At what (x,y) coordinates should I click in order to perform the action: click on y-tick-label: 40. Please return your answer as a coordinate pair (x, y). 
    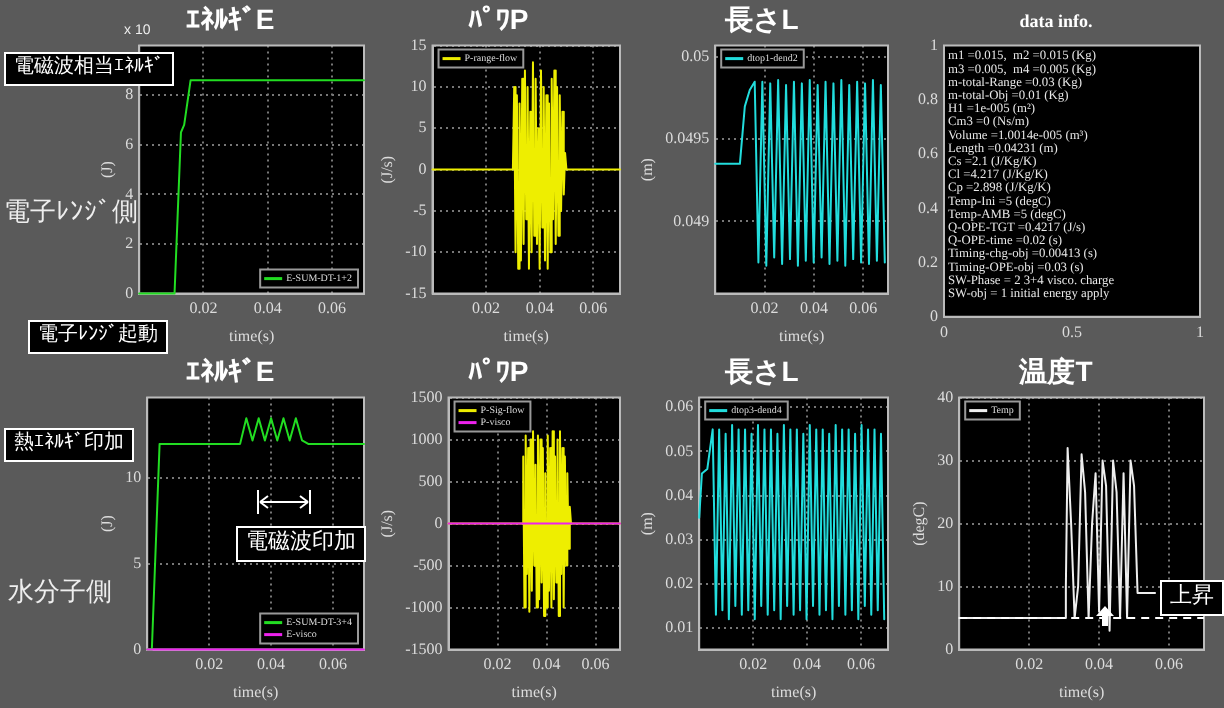
    Looking at the image, I should click on (945, 396).